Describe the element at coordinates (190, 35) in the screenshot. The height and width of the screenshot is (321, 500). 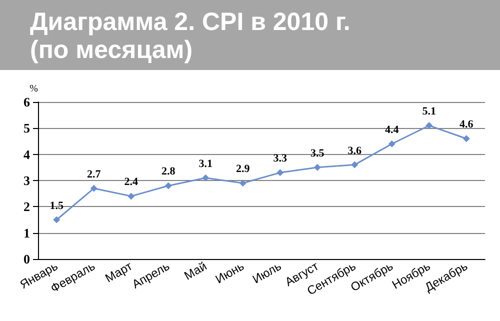
I see `chart-title: Диаграмма 2. CPI в 2010 г. (по месяцам)` at that location.